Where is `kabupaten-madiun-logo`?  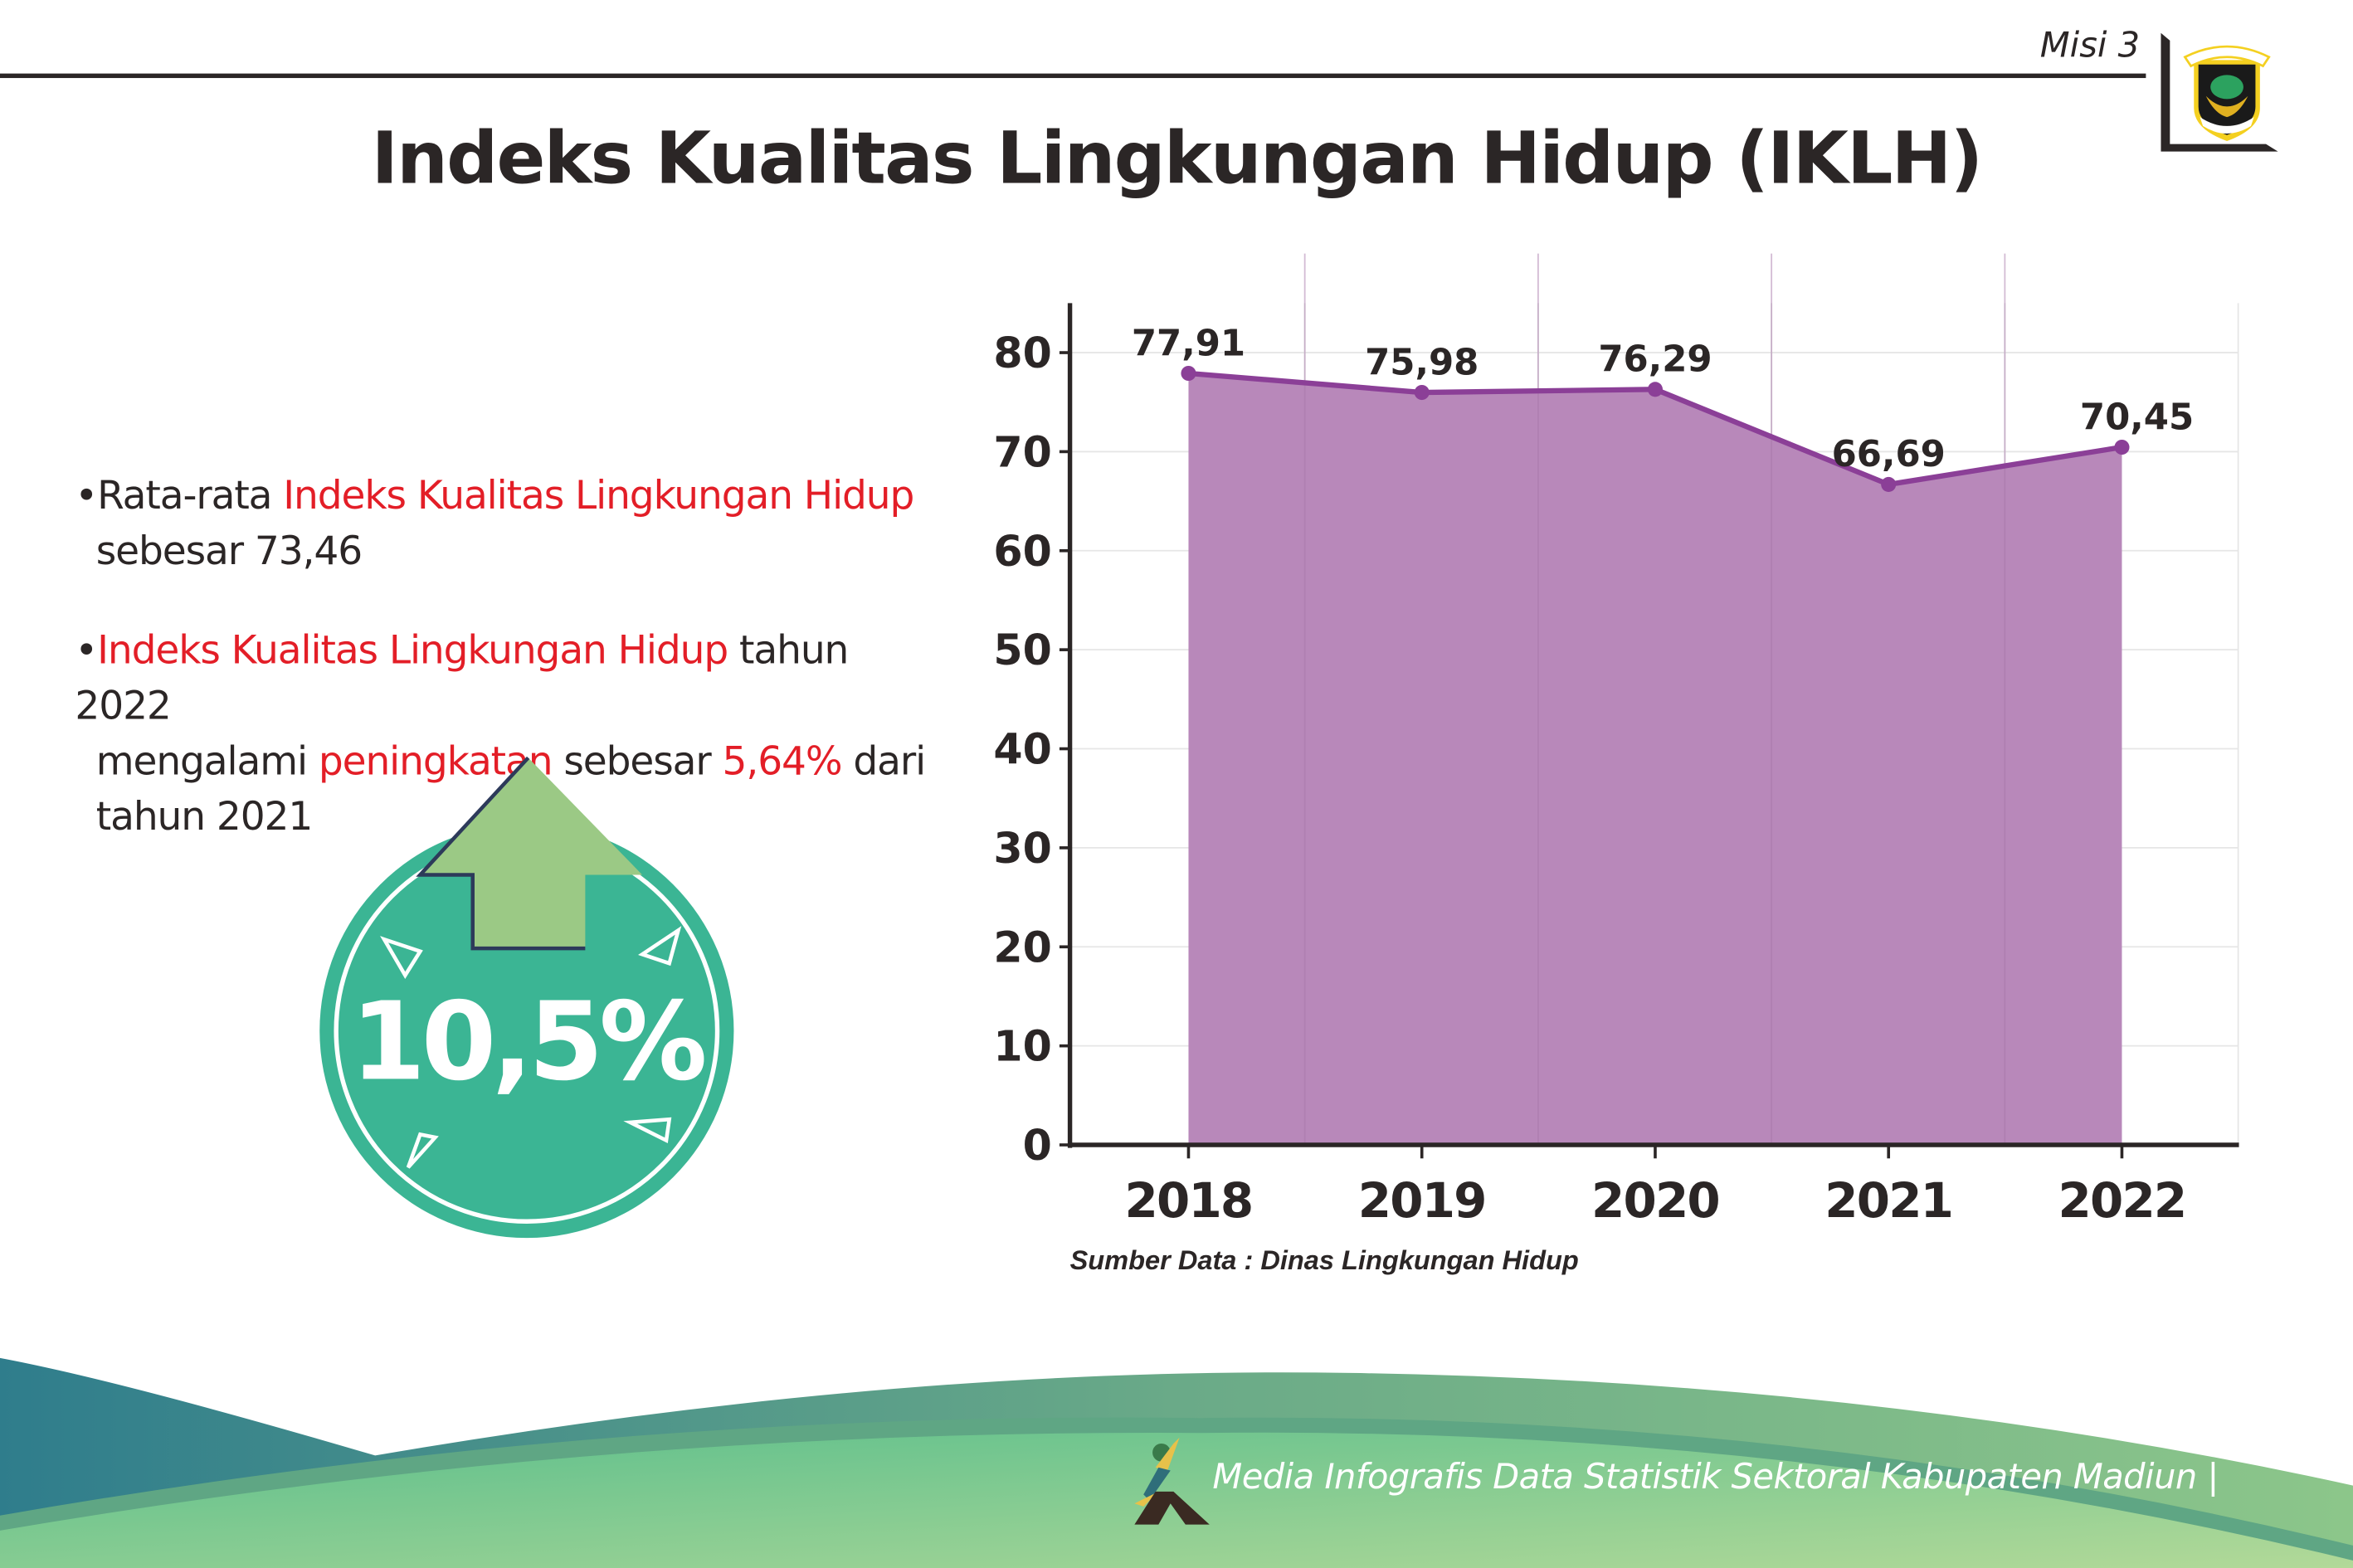
kabupaten-madiun-logo is located at coordinates (2227, 93).